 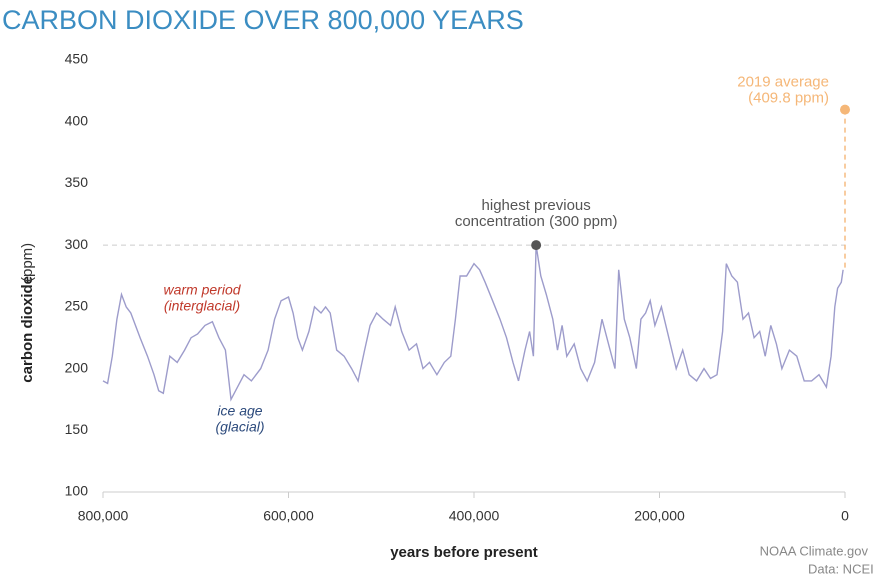 What do you see at coordinates (814, 550) in the screenshot?
I see `source: NOAA Climate.gov` at bounding box center [814, 550].